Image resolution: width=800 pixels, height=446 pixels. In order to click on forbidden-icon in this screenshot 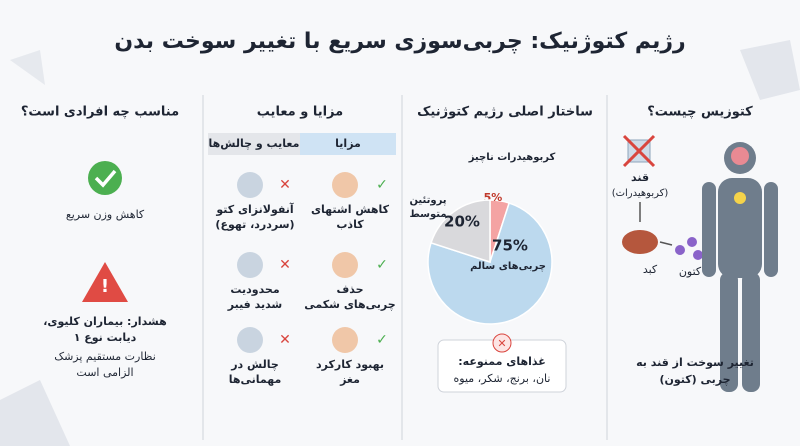, I will do `click(502, 343)`.